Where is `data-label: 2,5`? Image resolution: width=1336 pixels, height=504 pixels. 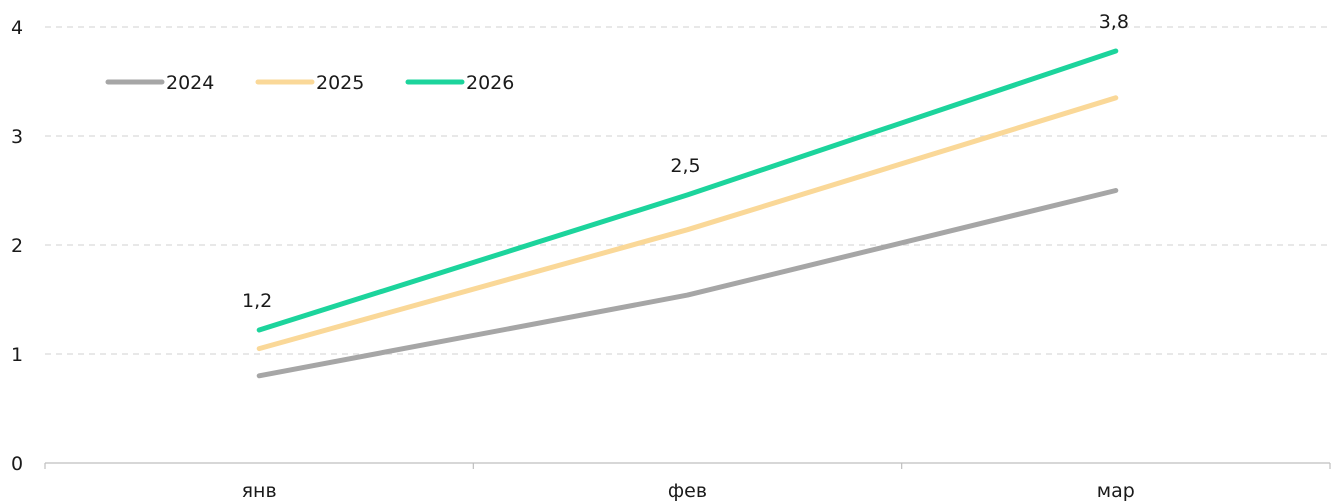
data-label: 2,5 is located at coordinates (685, 166).